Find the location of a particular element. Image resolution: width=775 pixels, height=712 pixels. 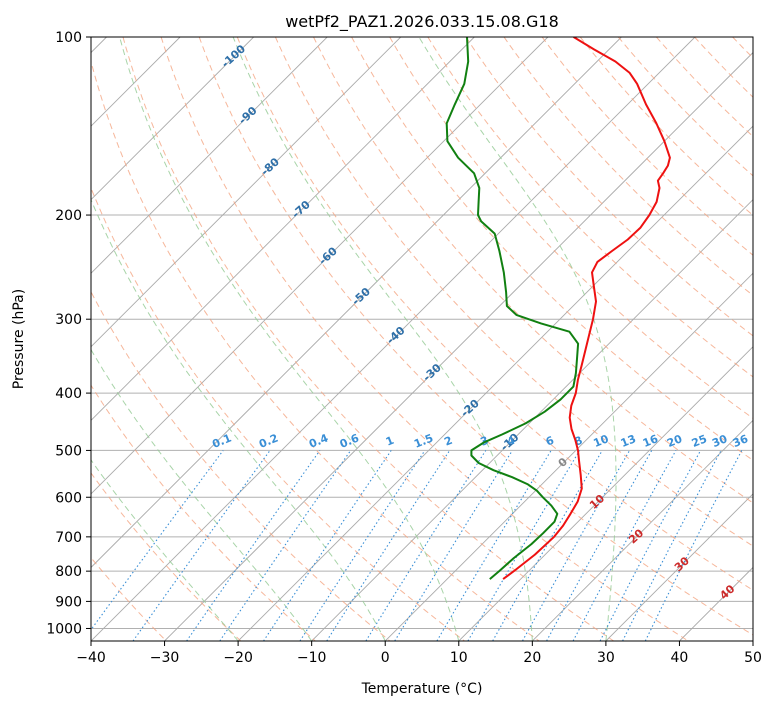

x-tick-label: 50 is located at coordinates (753, 658).